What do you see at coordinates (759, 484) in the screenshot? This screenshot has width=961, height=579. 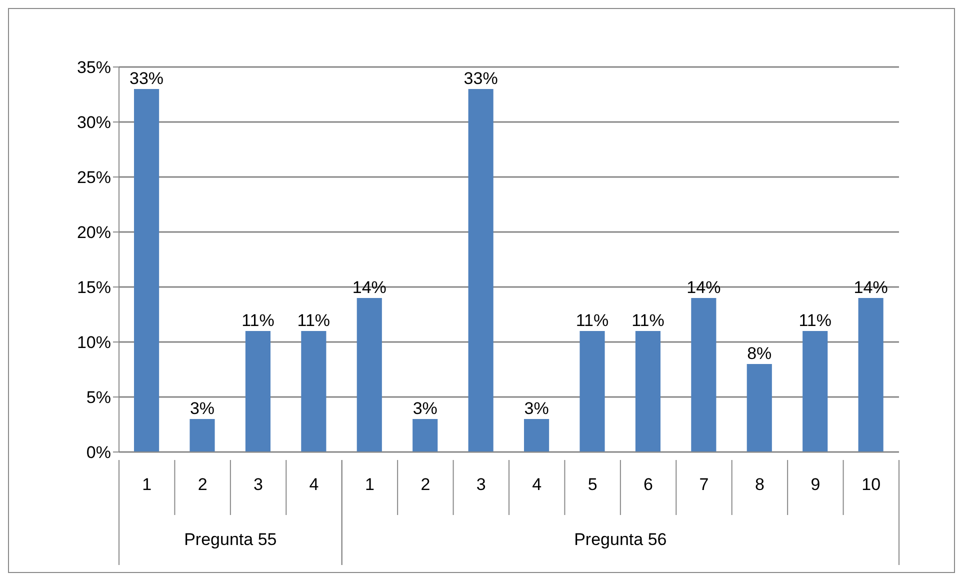 I see `x-tick-label: 8` at bounding box center [759, 484].